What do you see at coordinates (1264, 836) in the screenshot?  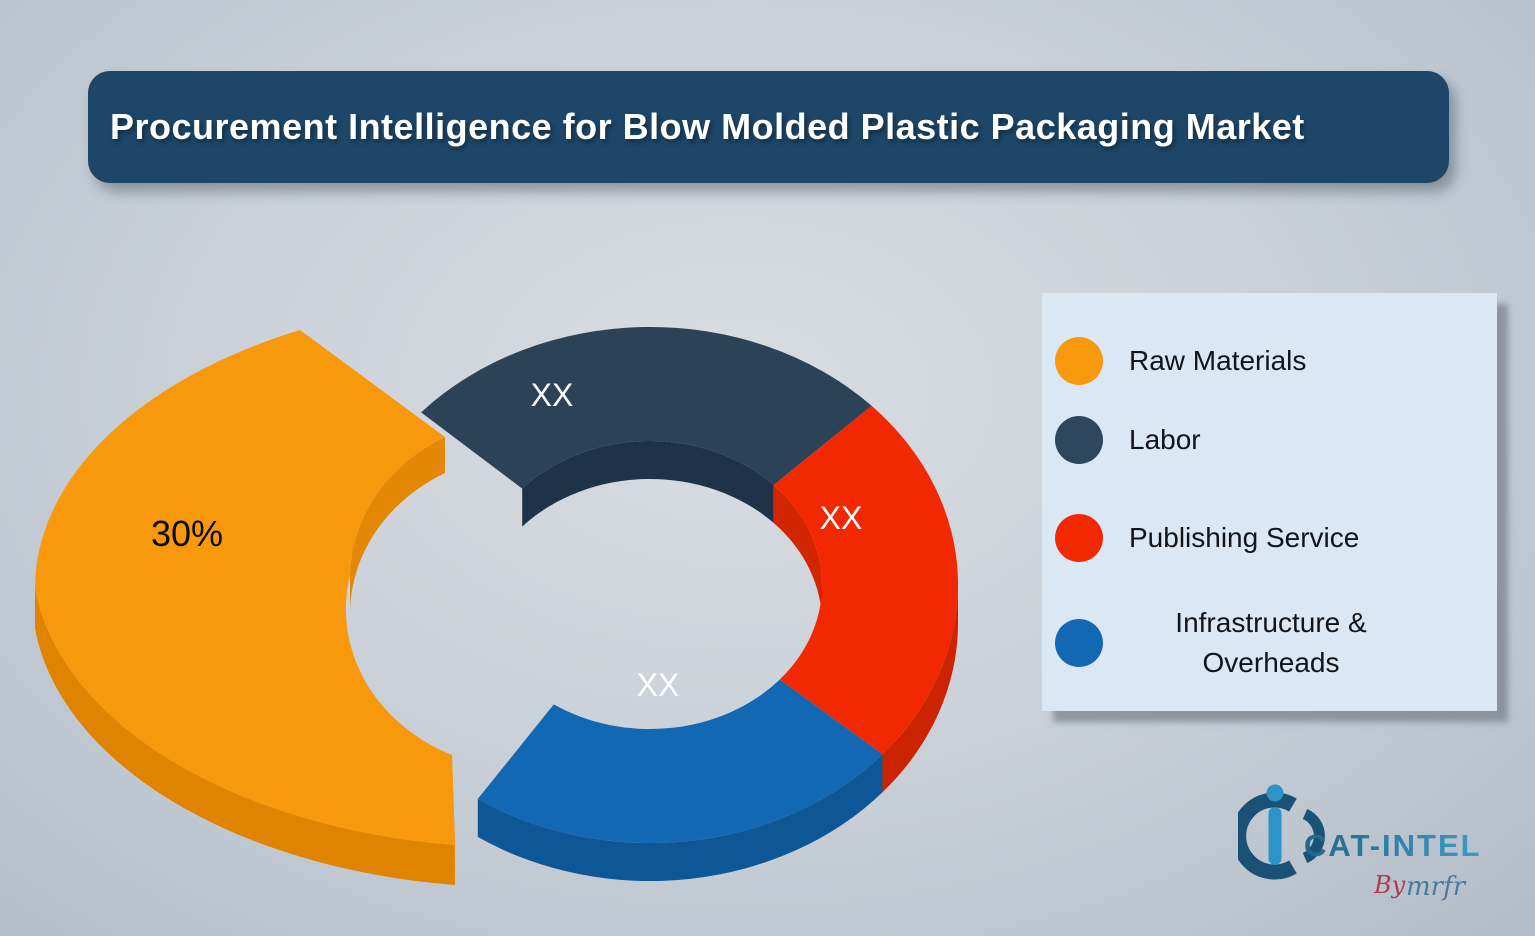 I see `logo-c-arc` at bounding box center [1264, 836].